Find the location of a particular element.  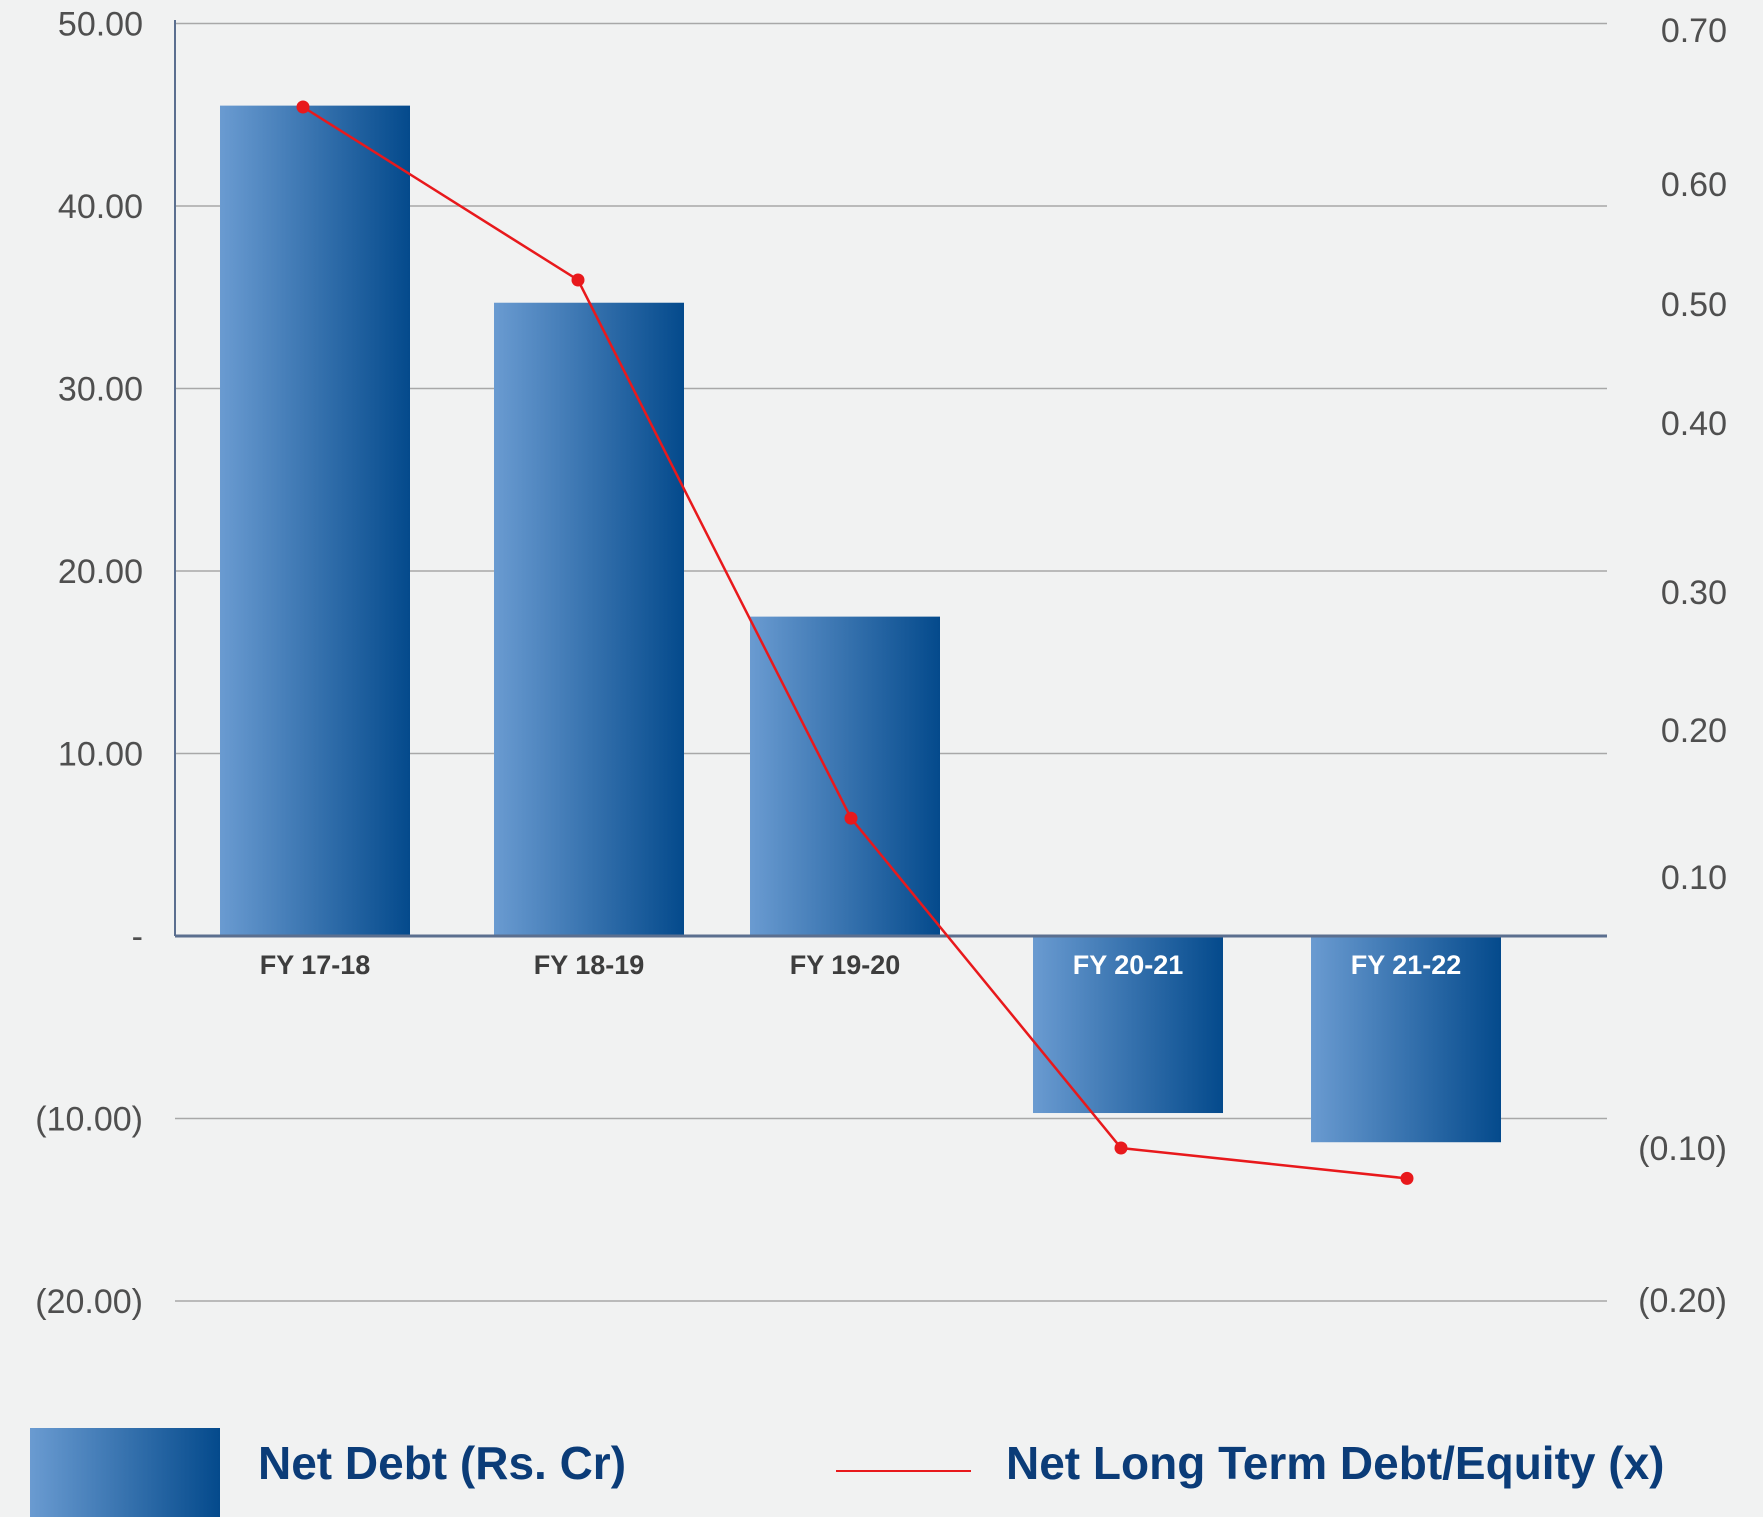

y-left-tick-label: 30.00 is located at coordinates (100, 390).